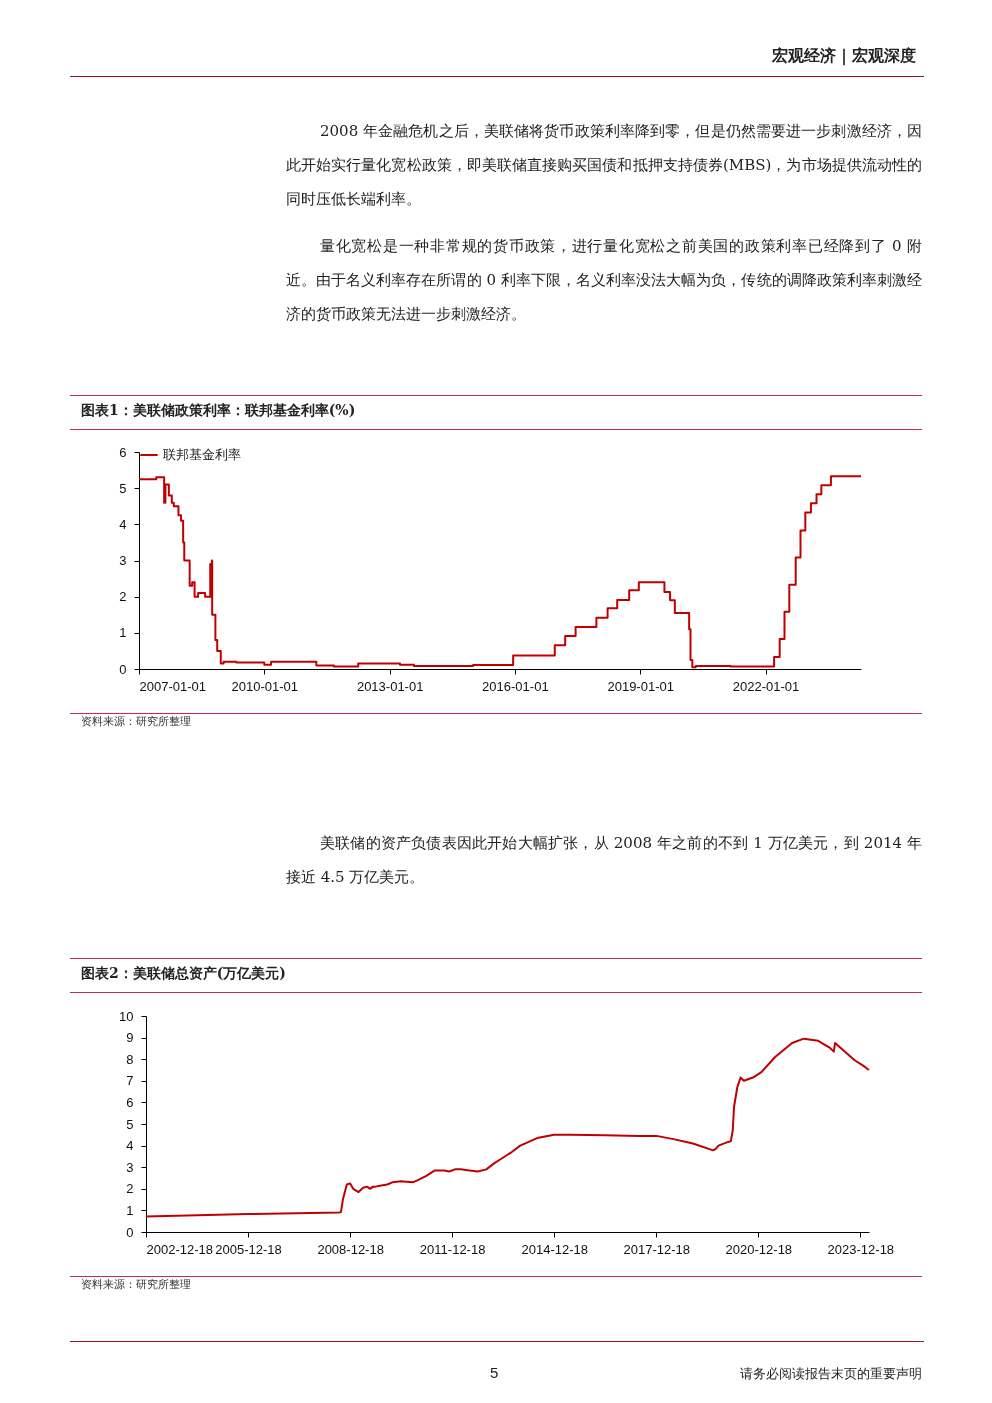  Describe the element at coordinates (640, 686) in the screenshot. I see `x-tick-label: 2019-01-01` at that location.